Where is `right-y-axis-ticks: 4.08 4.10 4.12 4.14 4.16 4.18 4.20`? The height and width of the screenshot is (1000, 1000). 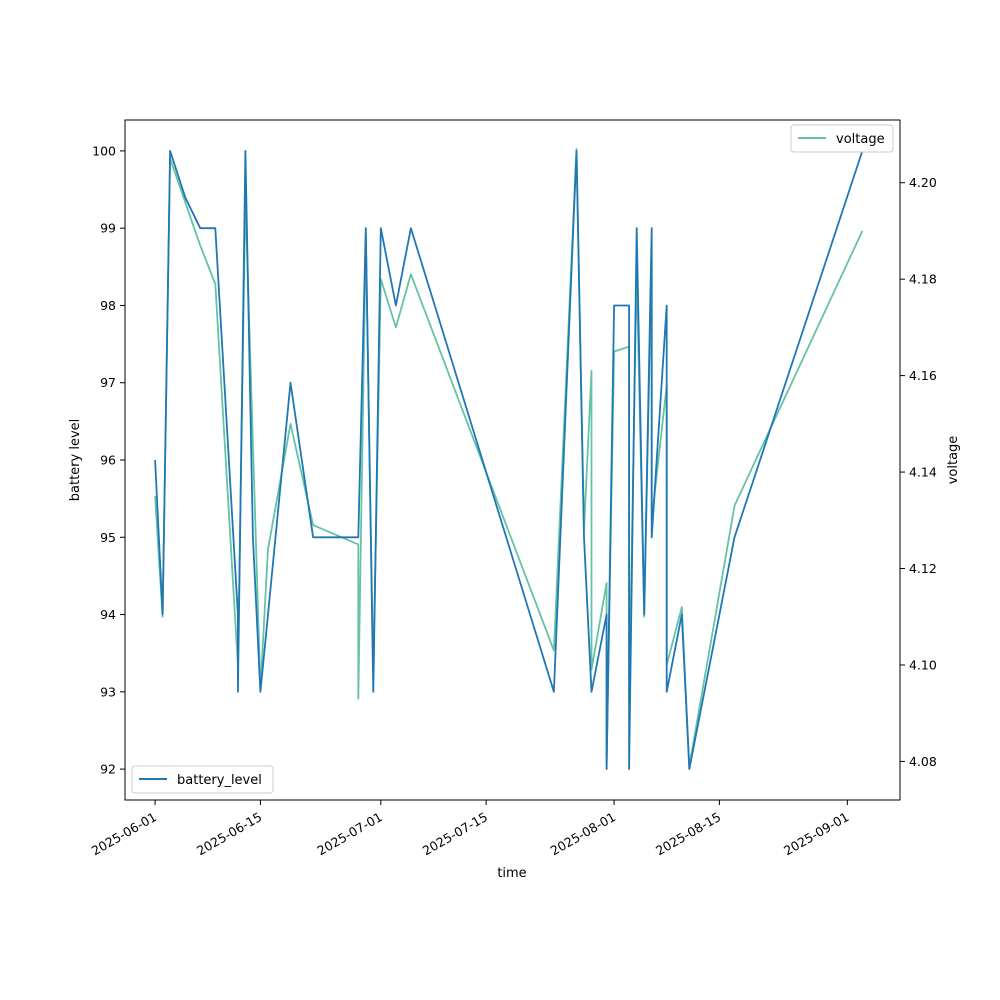
right-y-axis-ticks: 4.08 4.10 4.12 4.14 4.16 4.18 4.20 is located at coordinates (918, 472).